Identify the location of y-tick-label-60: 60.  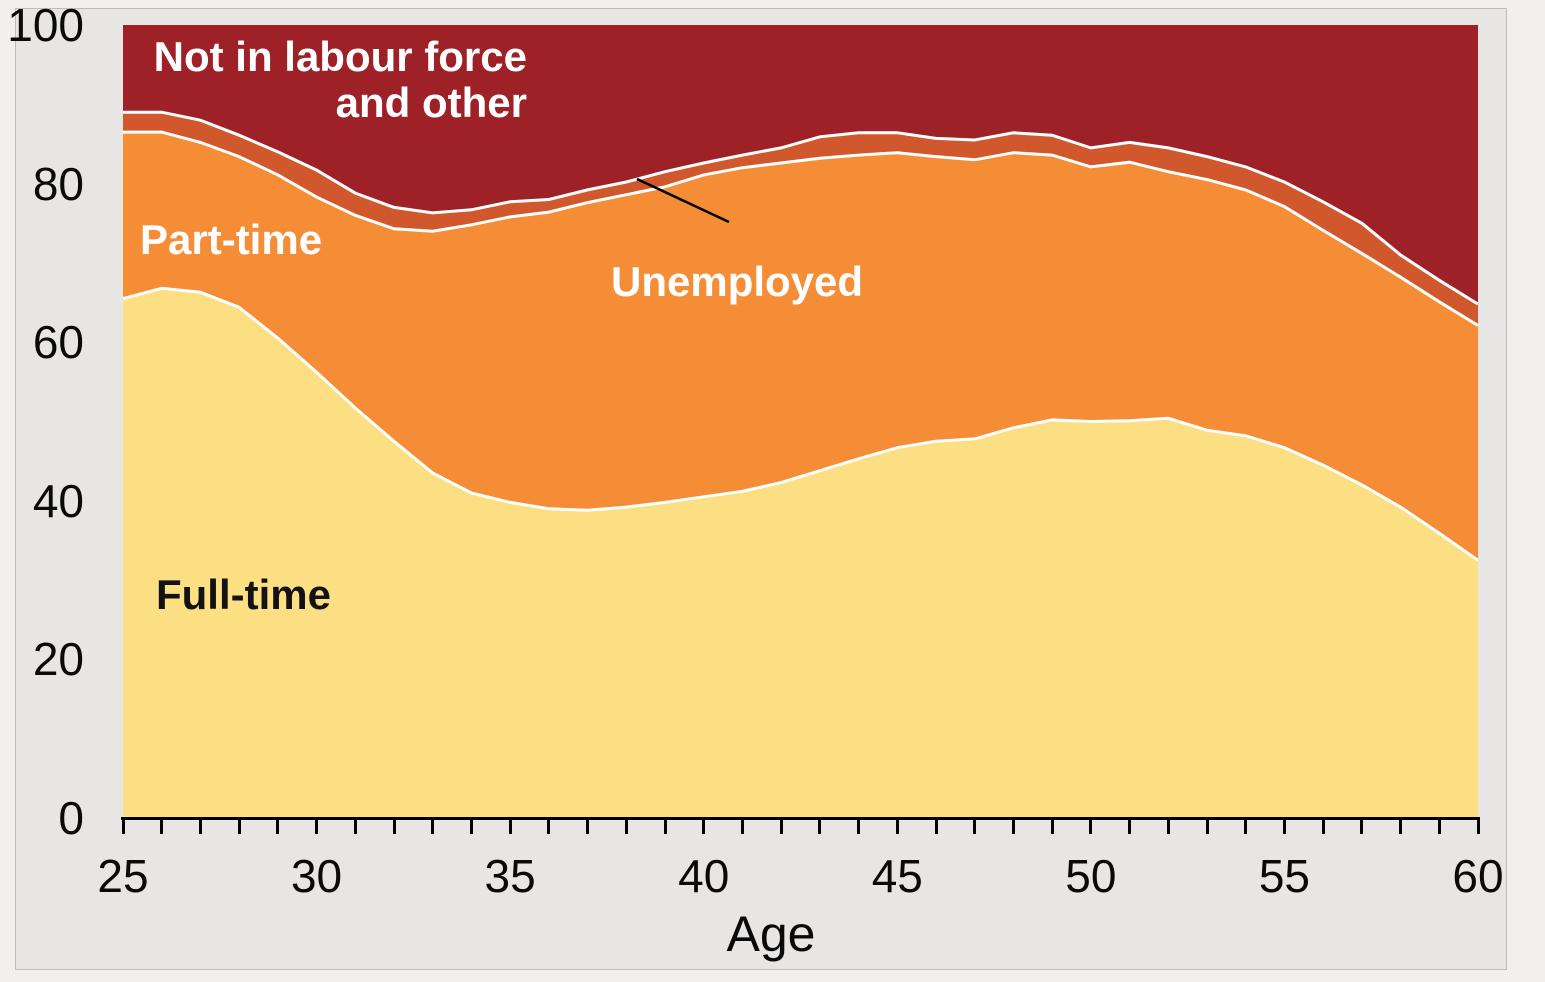
(58, 342).